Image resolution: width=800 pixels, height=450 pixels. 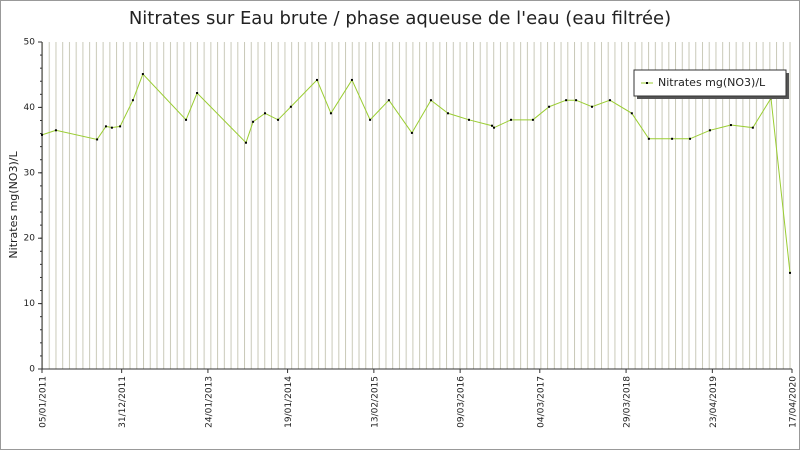 What do you see at coordinates (30, 108) in the screenshot?
I see `y-tick-label: 40` at bounding box center [30, 108].